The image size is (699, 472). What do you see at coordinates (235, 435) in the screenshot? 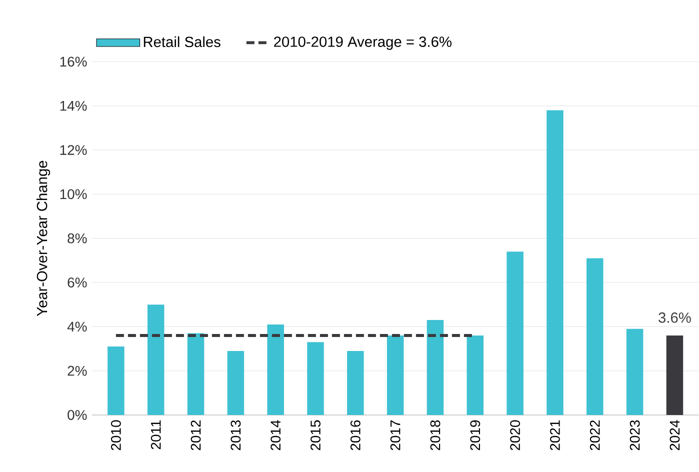
I see `x-tick-label: 2013` at bounding box center [235, 435].